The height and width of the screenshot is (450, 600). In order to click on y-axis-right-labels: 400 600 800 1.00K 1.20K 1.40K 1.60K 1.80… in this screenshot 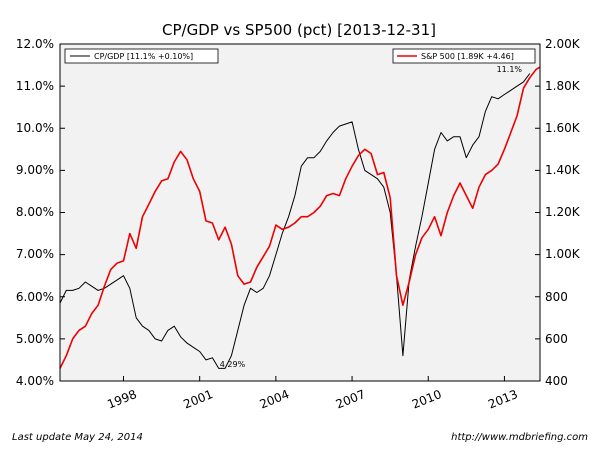, I will do `click(563, 212)`.